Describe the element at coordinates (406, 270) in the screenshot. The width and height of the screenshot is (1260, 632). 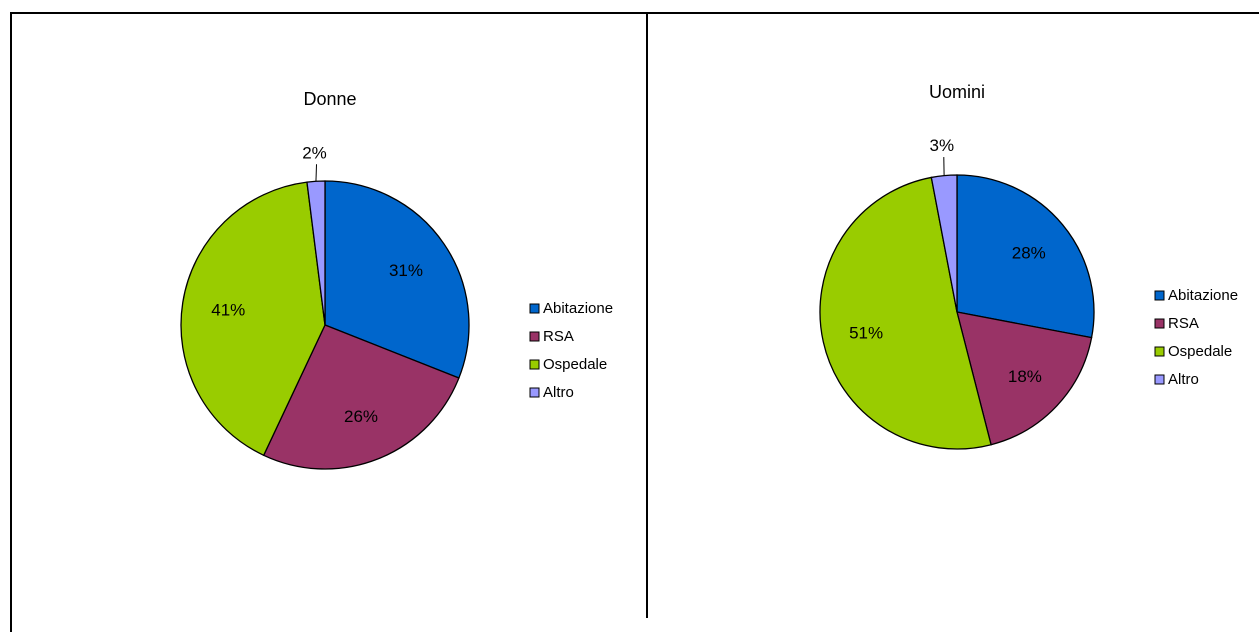
I see `data-label: 31%` at that location.